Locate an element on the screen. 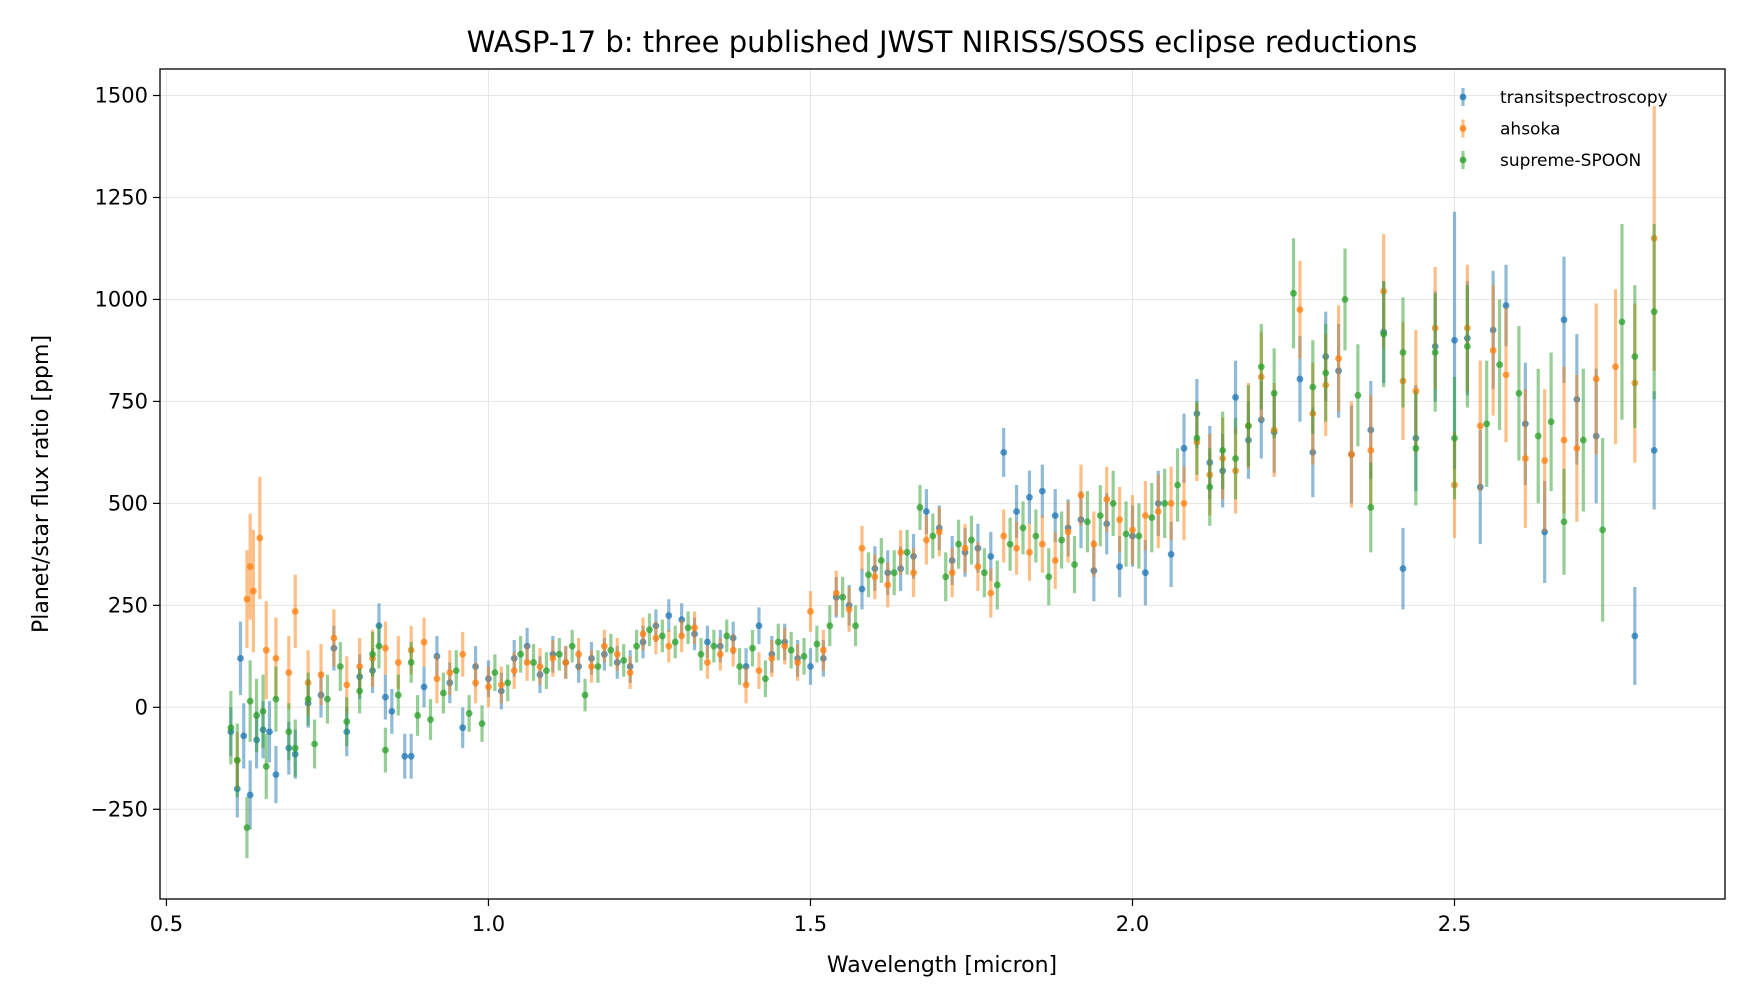 The height and width of the screenshot is (1007, 1748). y-tick-label: 0 is located at coordinates (141, 707).